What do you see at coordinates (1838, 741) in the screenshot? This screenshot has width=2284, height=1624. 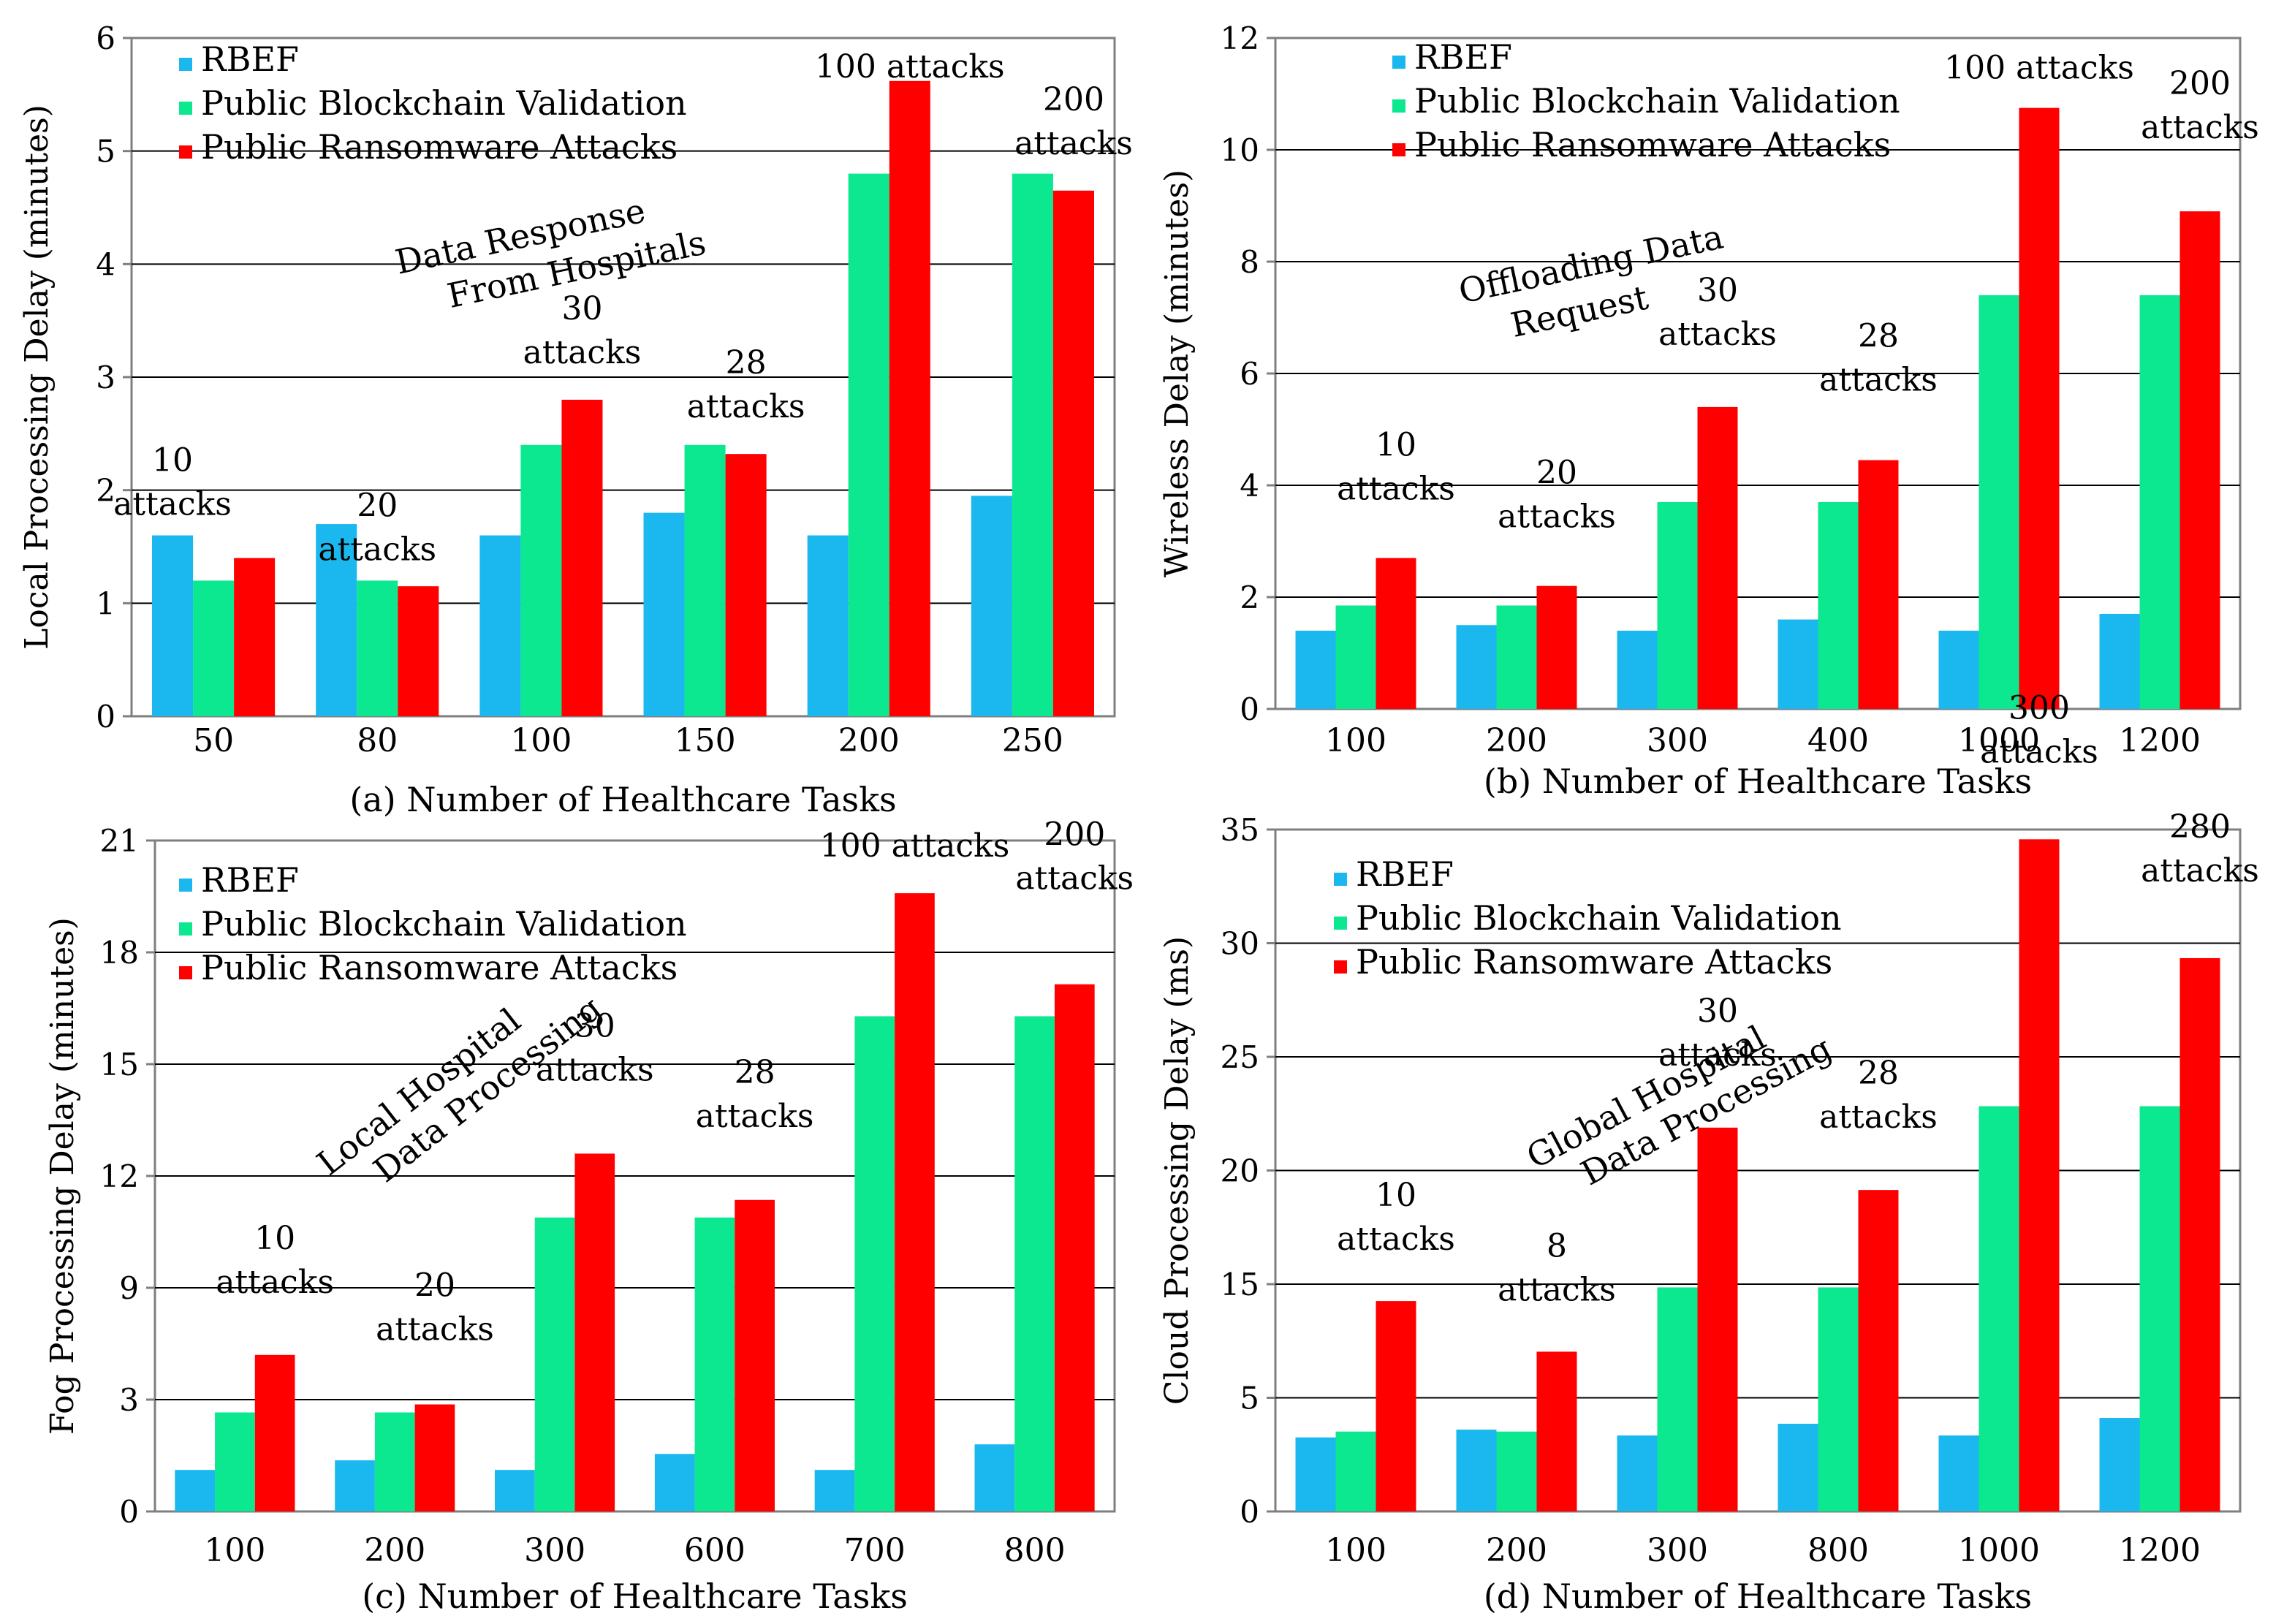 I see `x-tick-label: 400` at bounding box center [1838, 741].